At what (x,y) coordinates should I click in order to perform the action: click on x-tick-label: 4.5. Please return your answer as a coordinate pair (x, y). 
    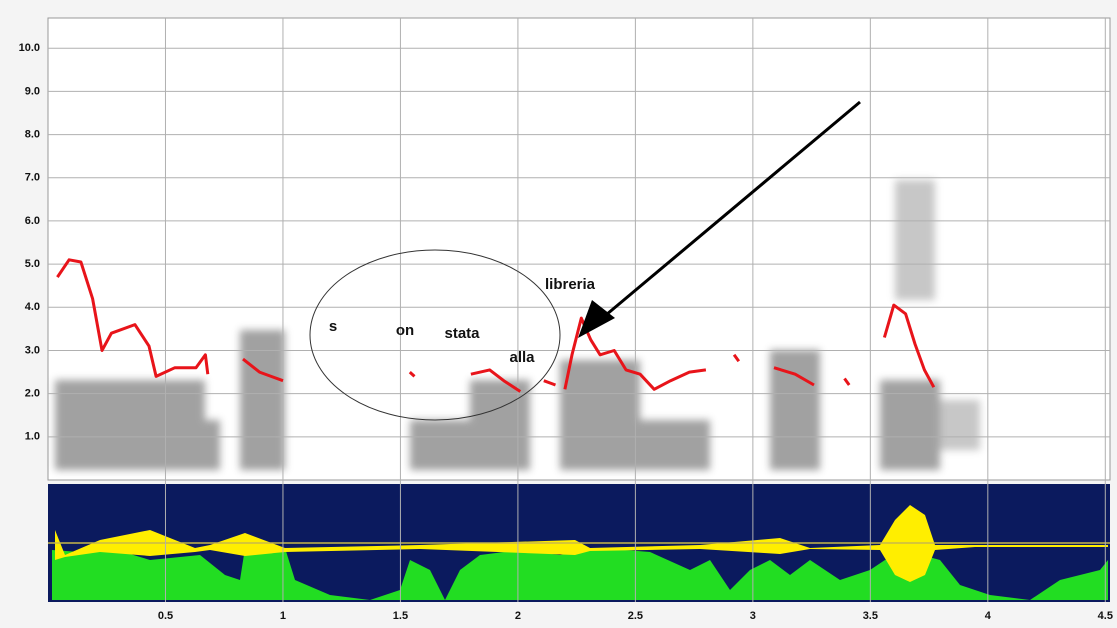
    Looking at the image, I should click on (1105, 616).